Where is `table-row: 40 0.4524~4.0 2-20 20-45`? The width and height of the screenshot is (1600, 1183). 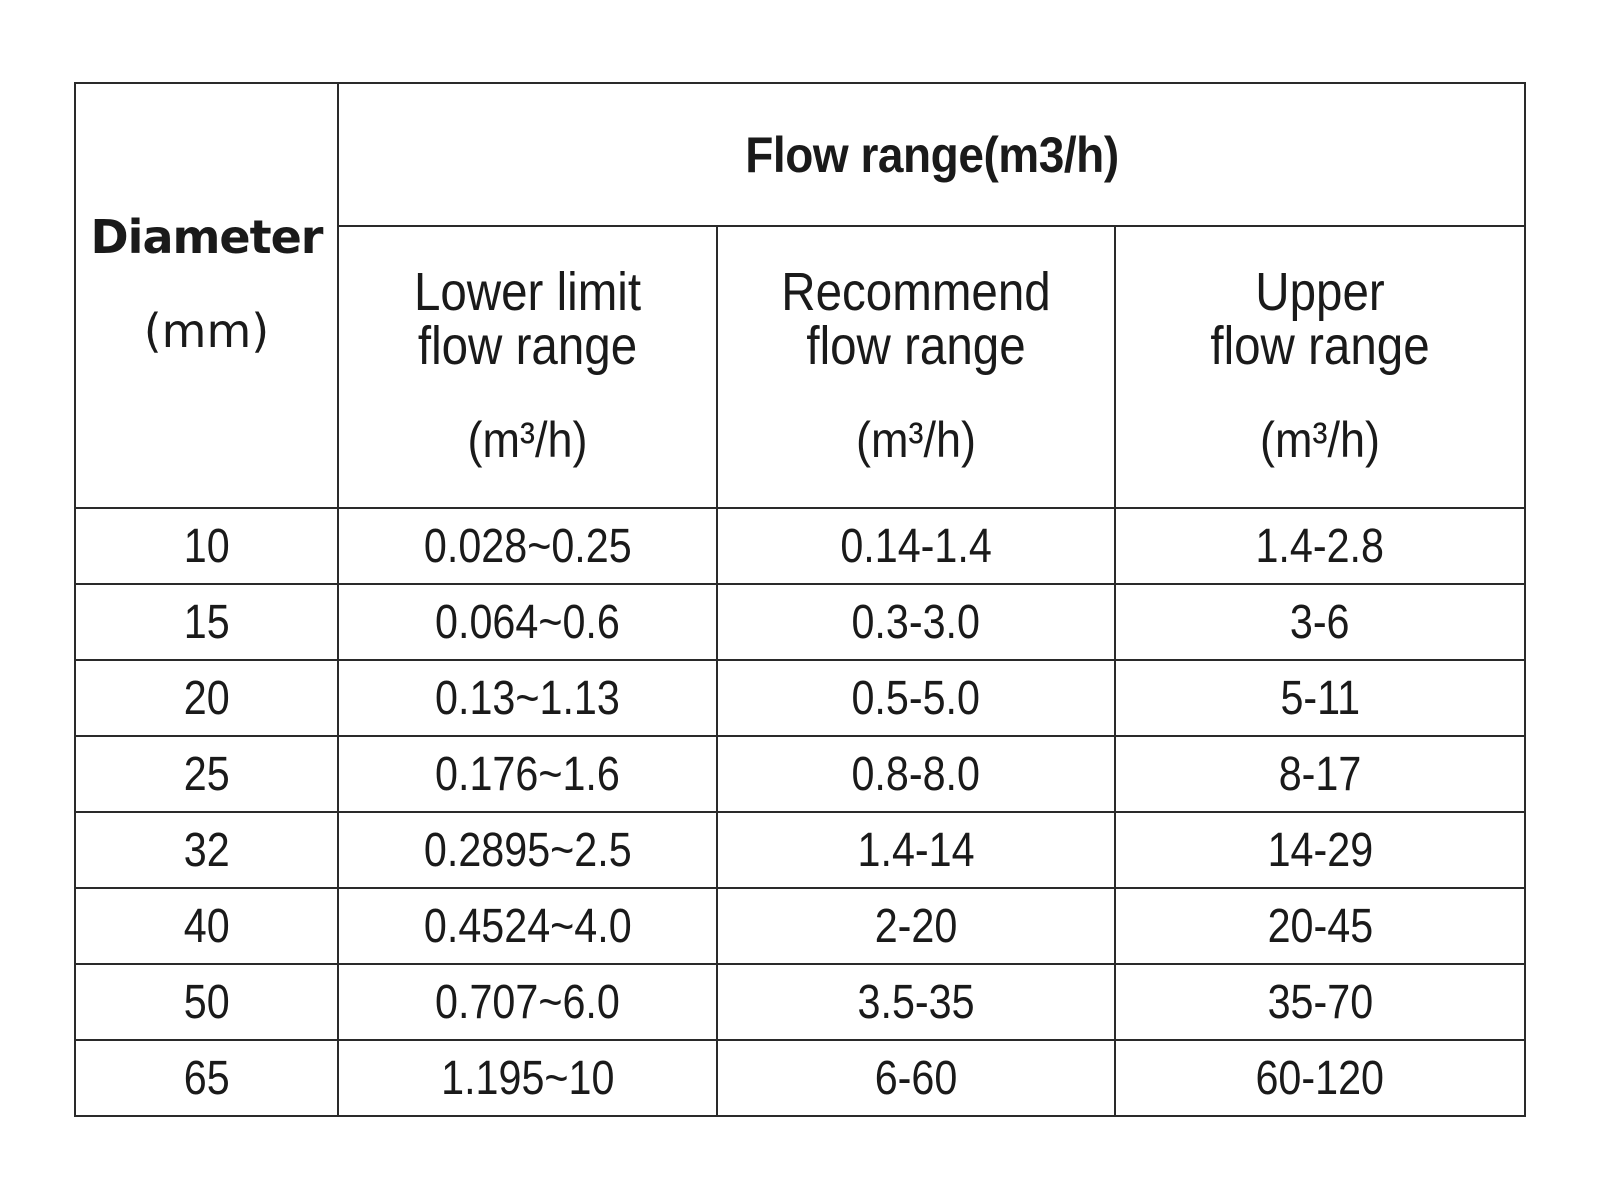 table-row: 40 0.4524~4.0 2-20 20-45 is located at coordinates (800, 926).